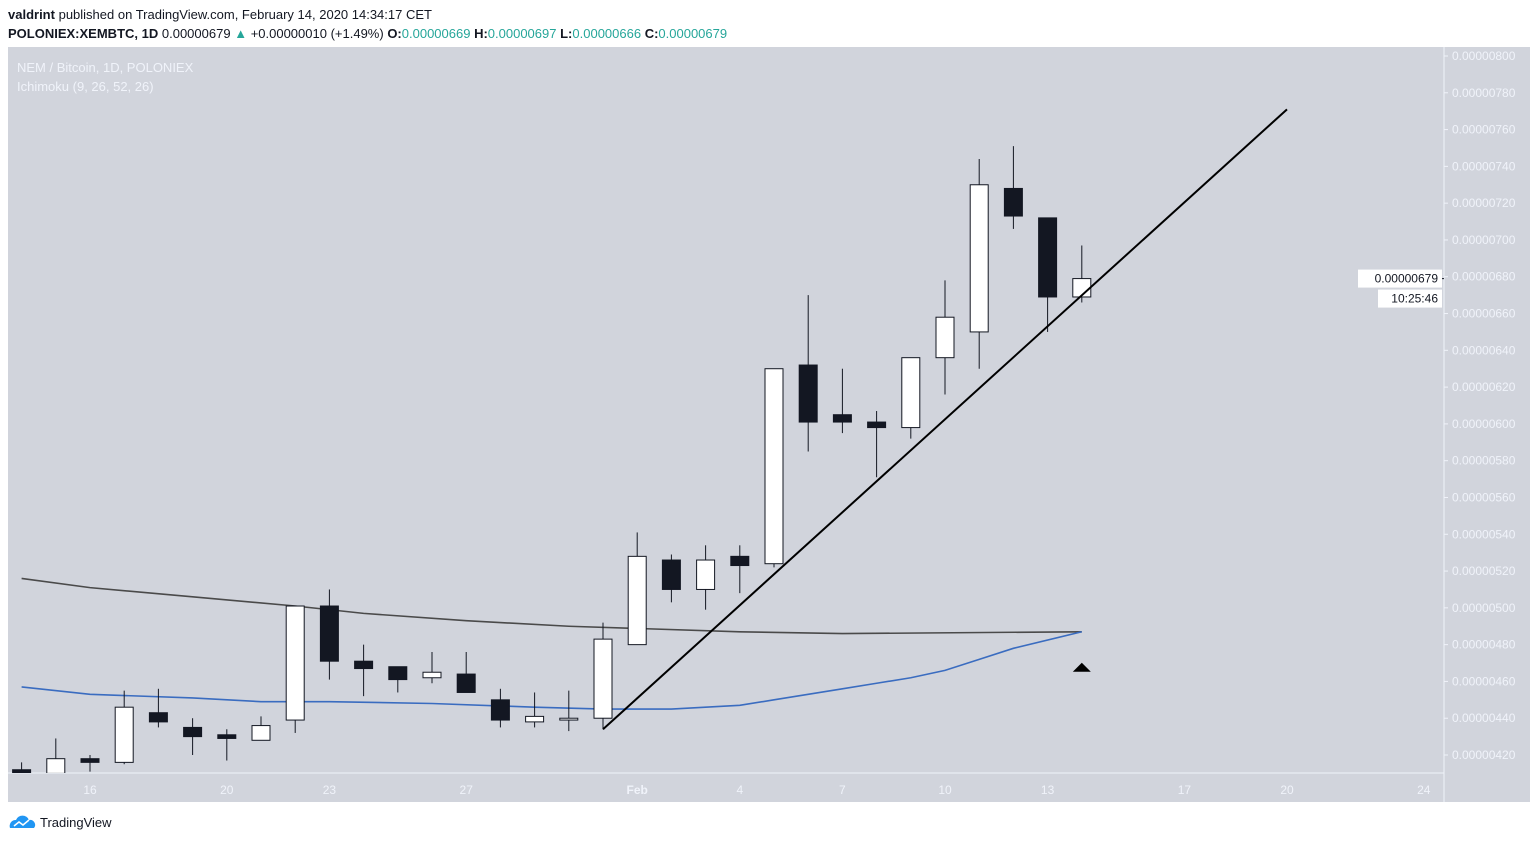 The height and width of the screenshot is (844, 1539). What do you see at coordinates (1484, 534) in the screenshot?
I see `price-tick-label: 0.00000540` at bounding box center [1484, 534].